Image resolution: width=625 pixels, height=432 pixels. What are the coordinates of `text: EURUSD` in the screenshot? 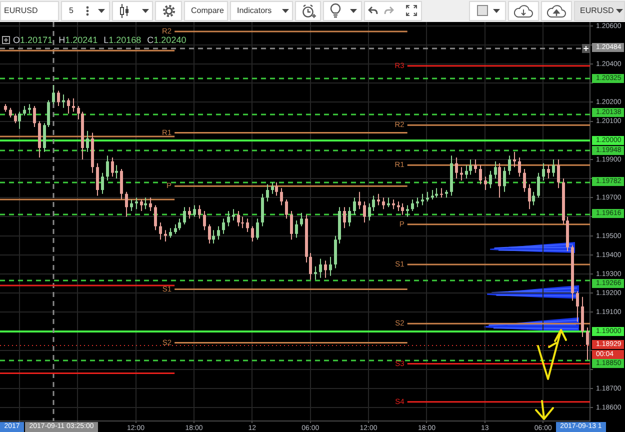 It's located at (597, 11).